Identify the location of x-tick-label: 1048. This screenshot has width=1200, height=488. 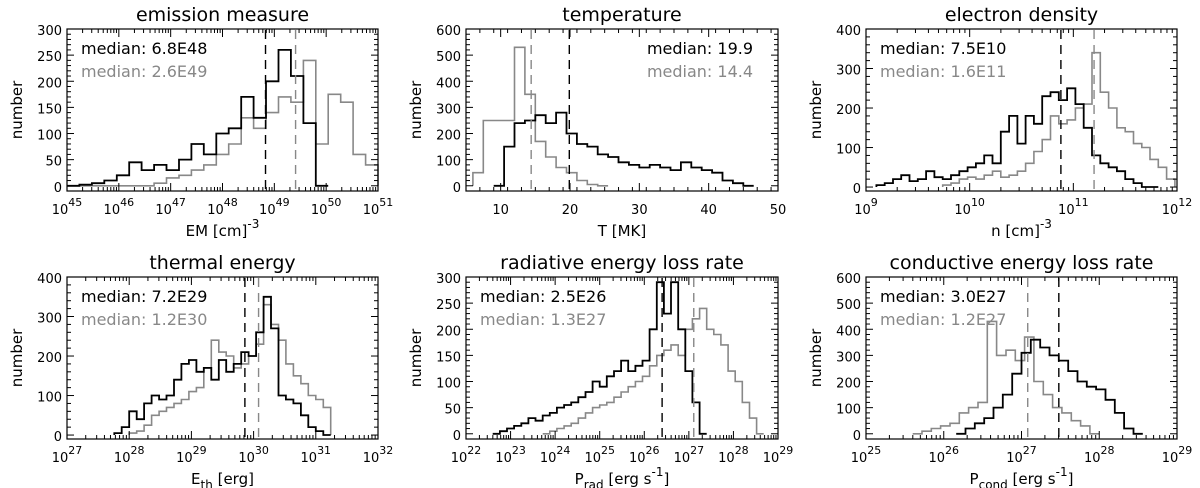
(222, 207).